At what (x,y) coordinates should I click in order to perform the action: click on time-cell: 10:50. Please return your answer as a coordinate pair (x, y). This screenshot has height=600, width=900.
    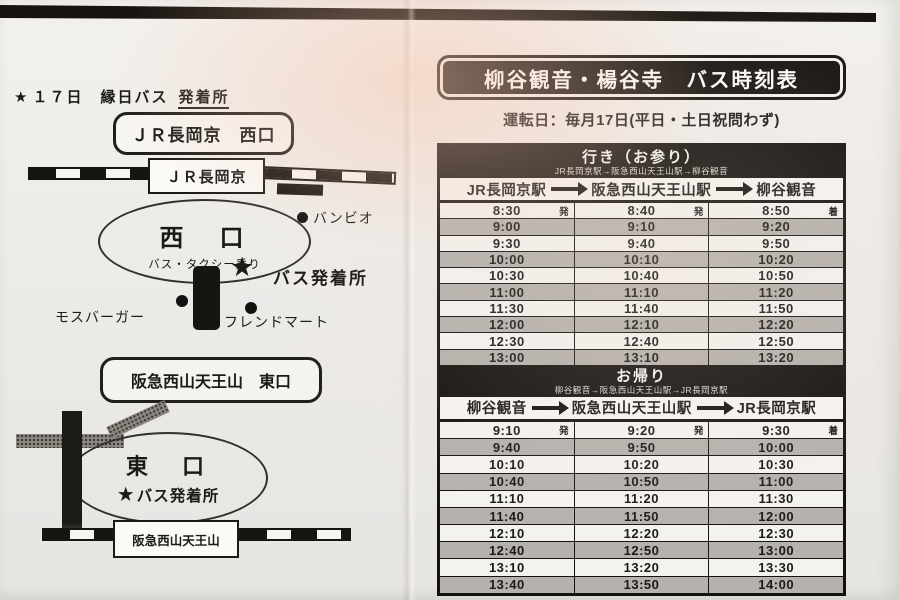
    Looking at the image, I should click on (641, 481).